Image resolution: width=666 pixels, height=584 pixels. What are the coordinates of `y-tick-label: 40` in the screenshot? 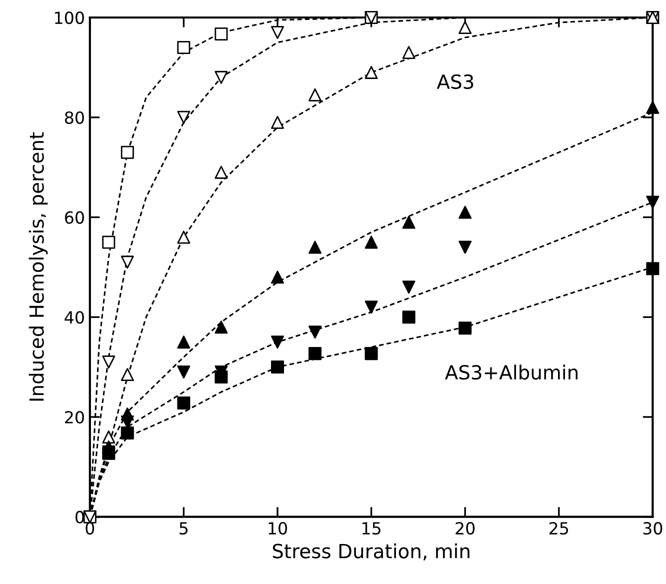 It's located at (74, 317).